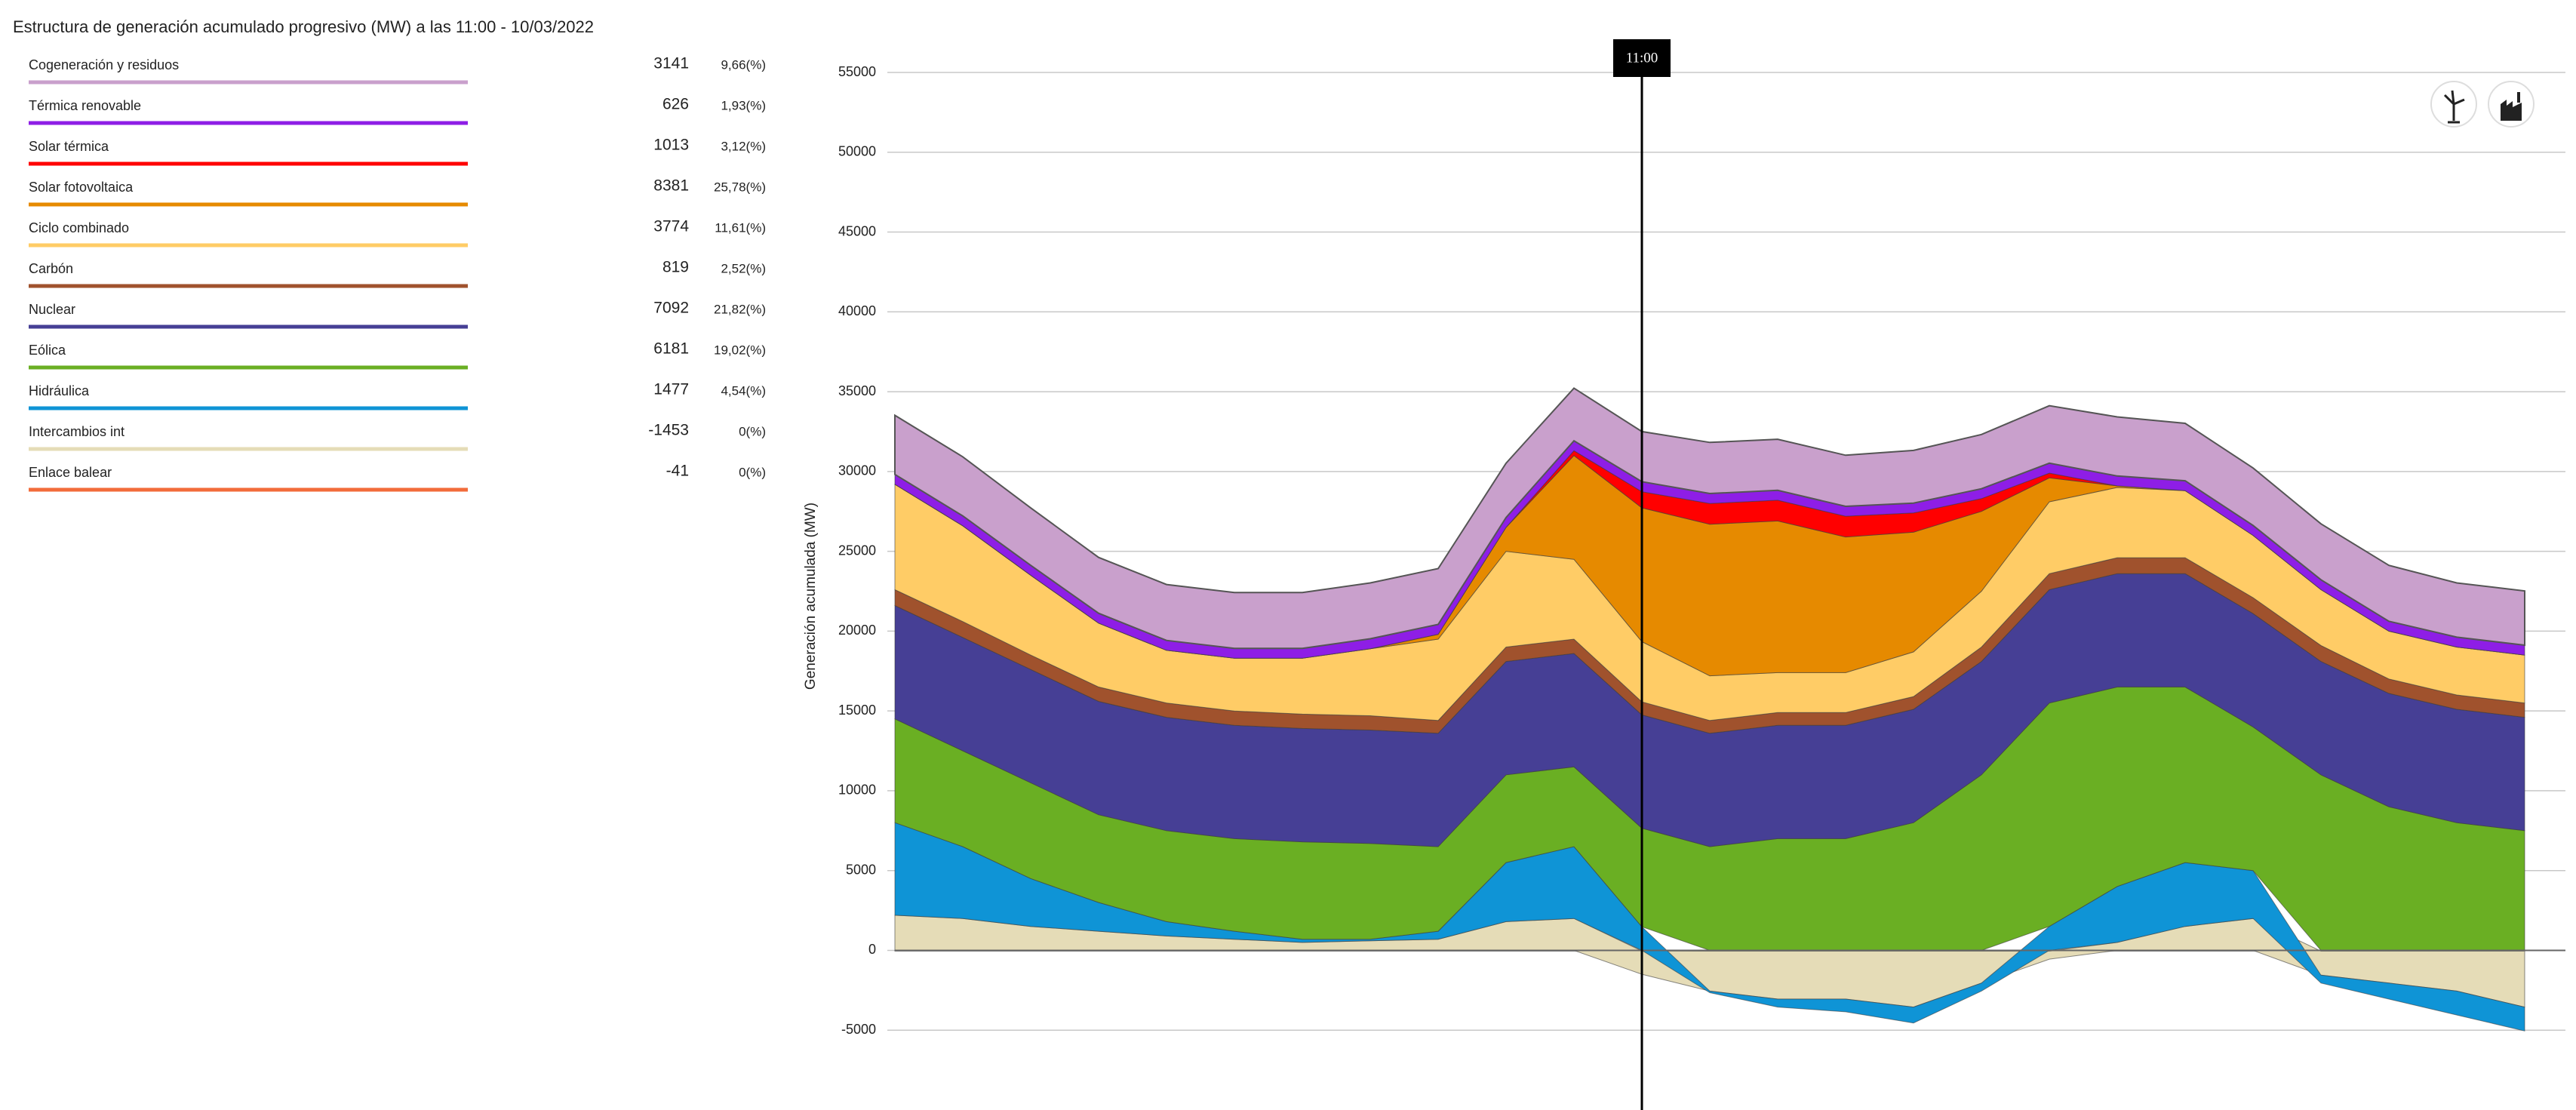  Describe the element at coordinates (2454, 107) in the screenshot. I see `wind-icon` at that location.